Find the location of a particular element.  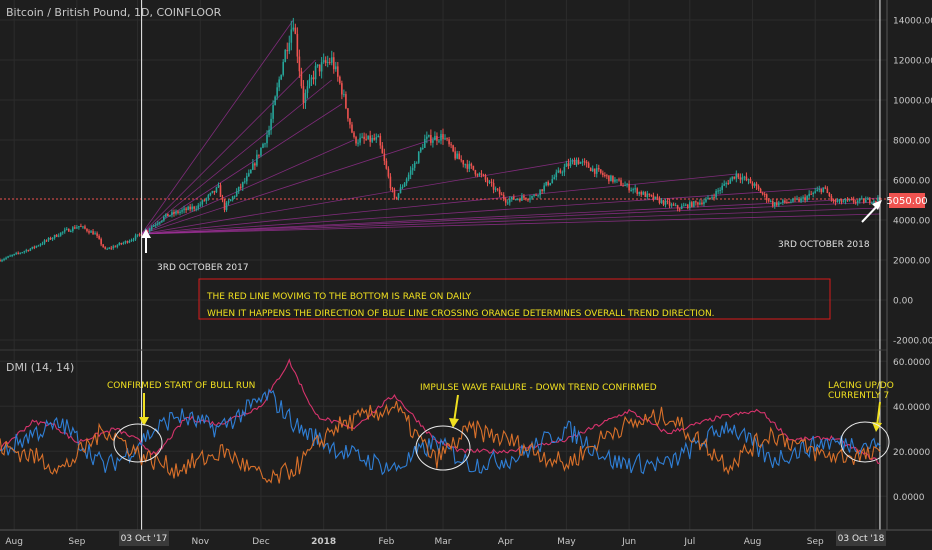

time-tick-label: Sep is located at coordinates (76, 542).